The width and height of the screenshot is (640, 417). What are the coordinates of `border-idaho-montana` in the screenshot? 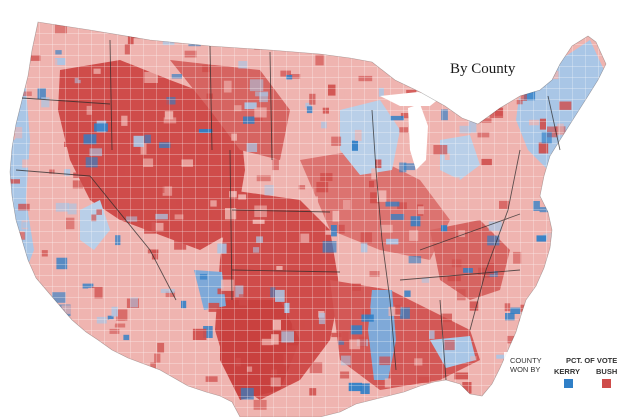 It's located at (111, 95).